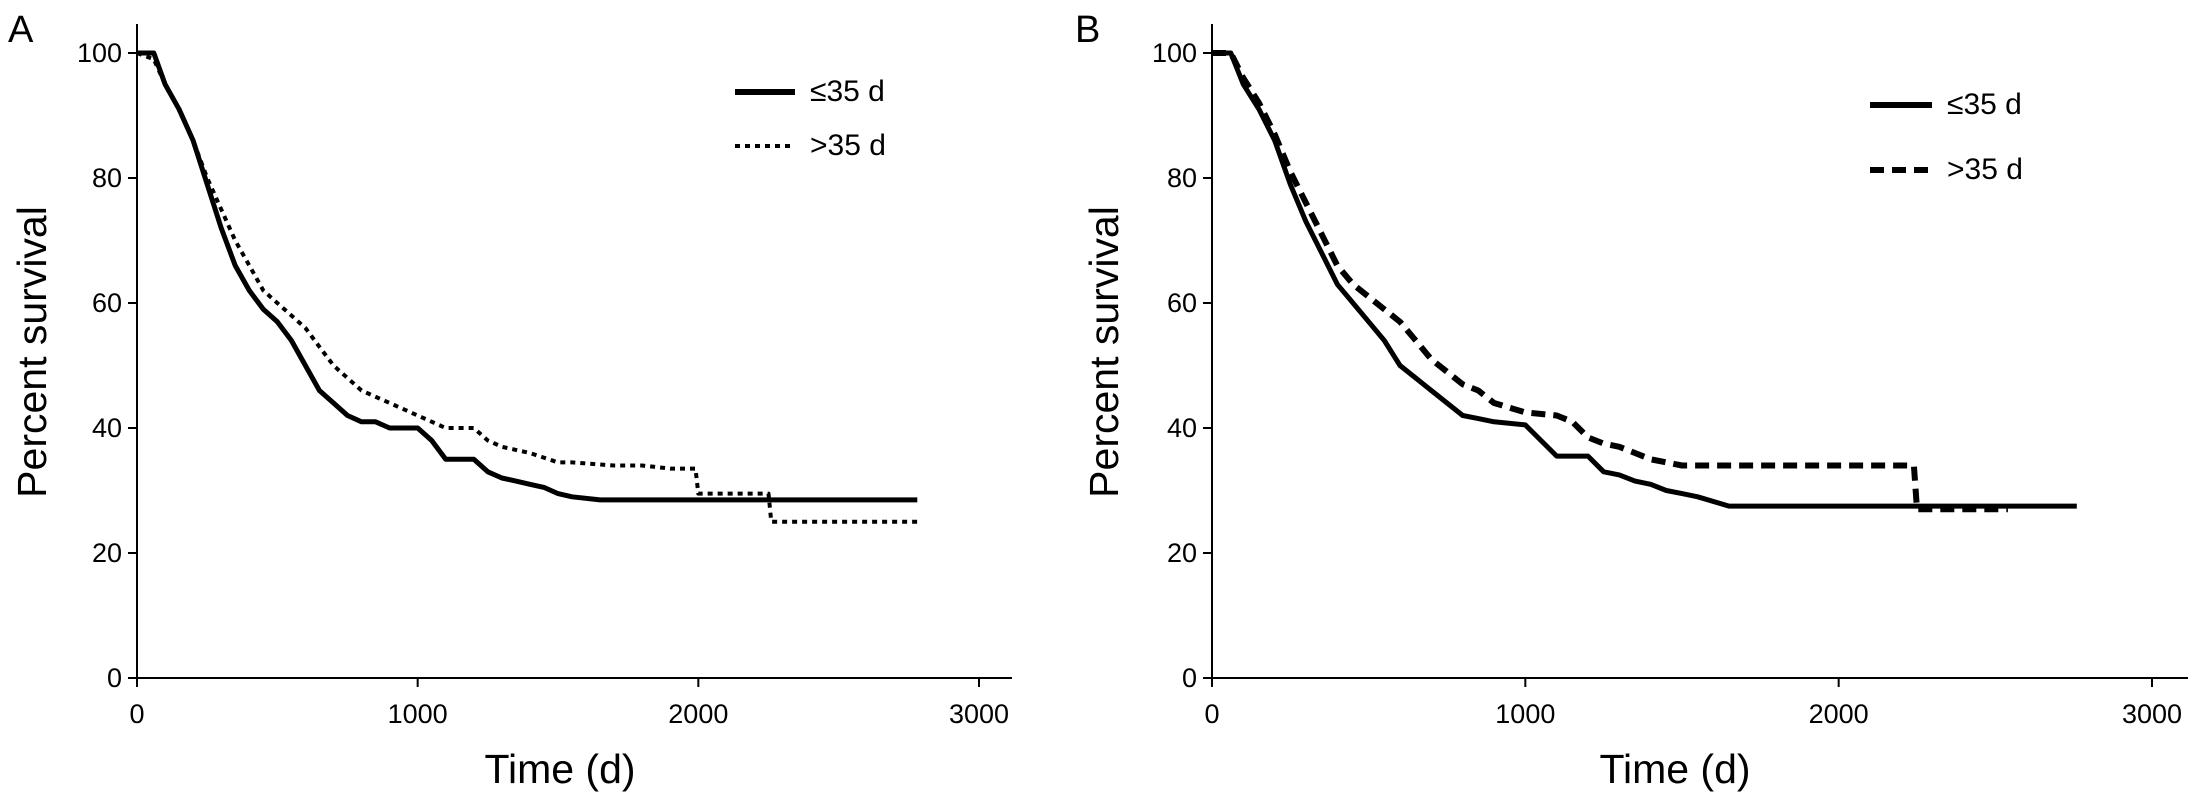  Describe the element at coordinates (2152, 714) in the screenshot. I see `panel-b-x-tick-label: 3000` at that location.